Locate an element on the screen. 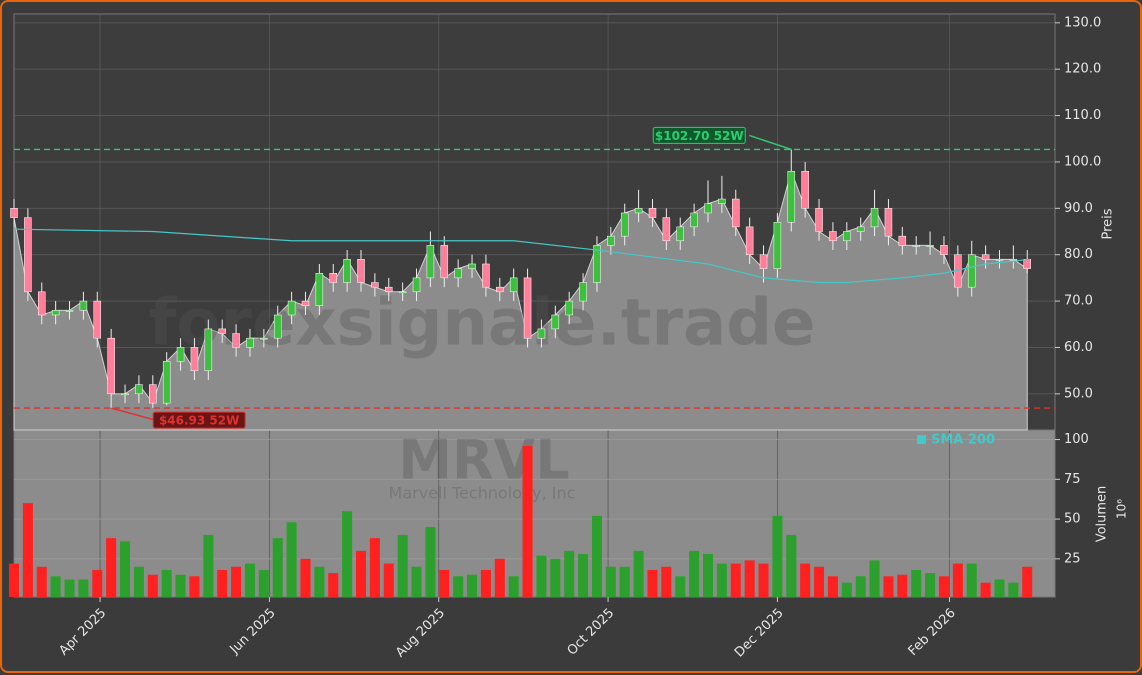 The image size is (1142, 675). company: Marvell Technology, Inc is located at coordinates (482, 493).